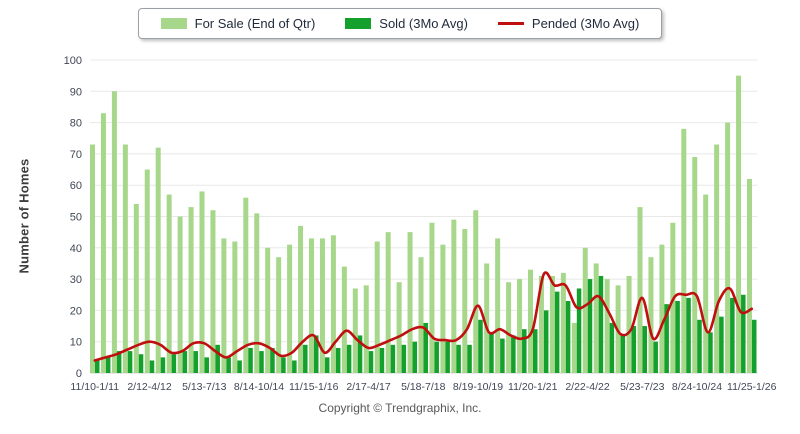 The height and width of the screenshot is (434, 800). I want to click on x-tick-label-7: 8/19-10/19, so click(478, 387).